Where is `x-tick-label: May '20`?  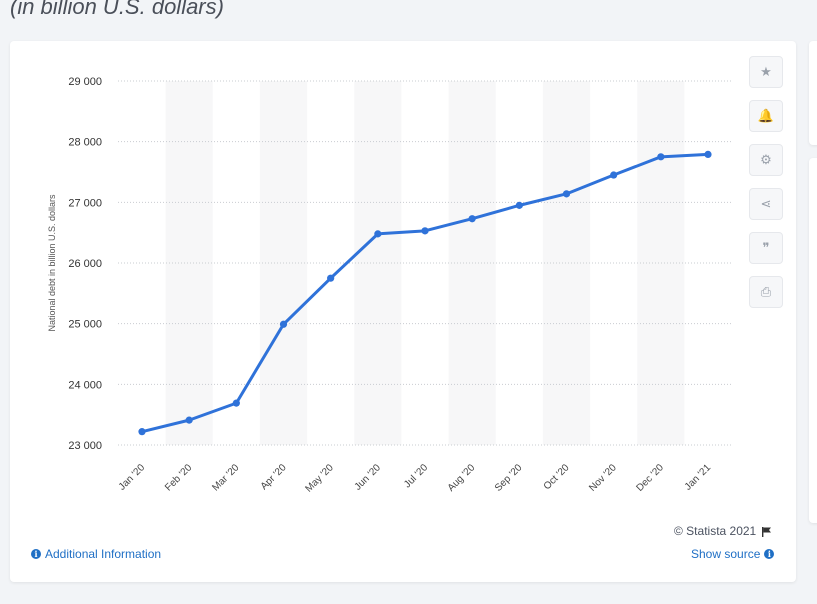
x-tick-label: May '20 is located at coordinates (319, 478).